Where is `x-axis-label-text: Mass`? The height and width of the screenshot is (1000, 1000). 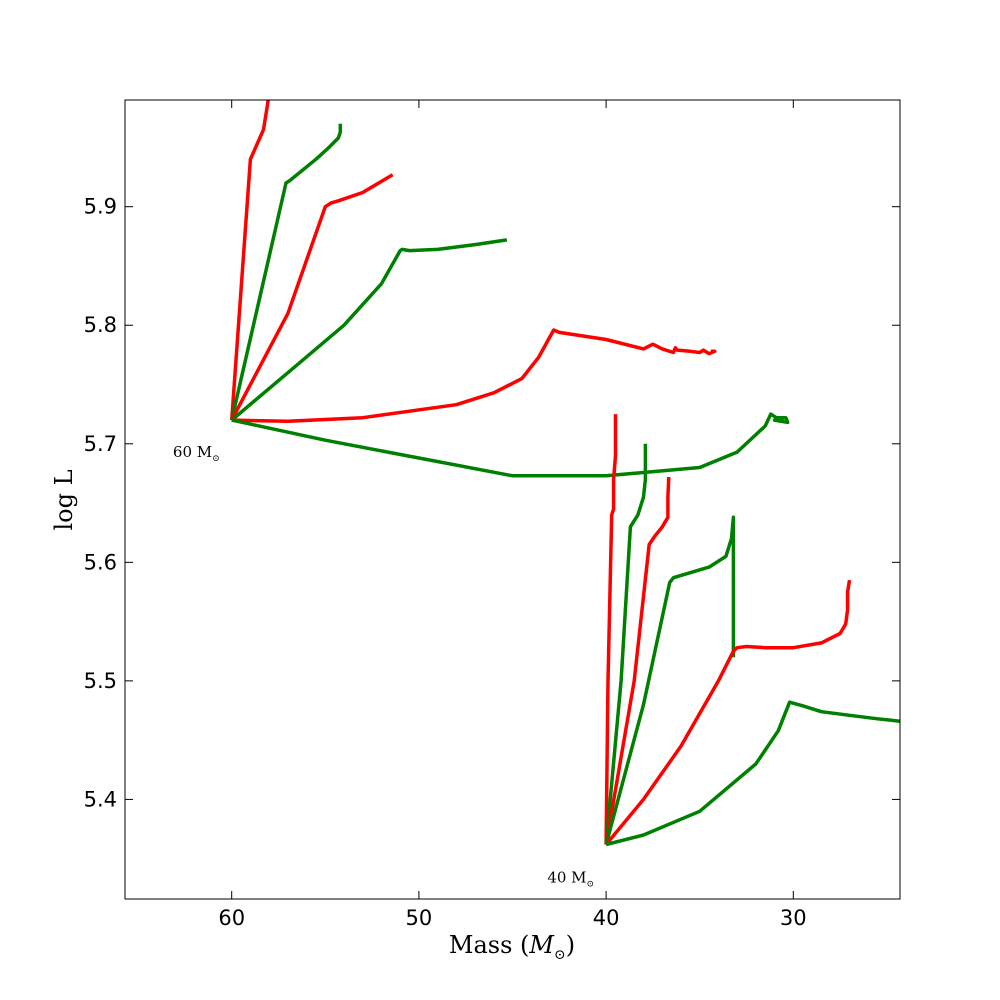
x-axis-label-text: Mass is located at coordinates (481, 945).